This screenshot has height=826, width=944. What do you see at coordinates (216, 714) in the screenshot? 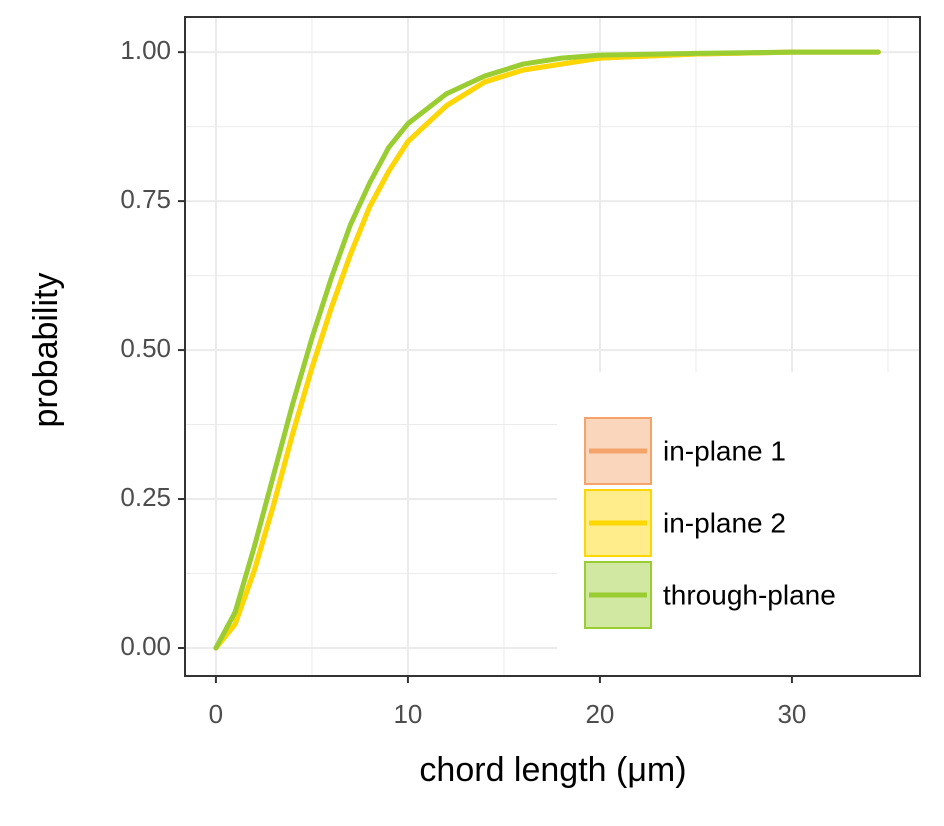
I see `x-tick-label: 0` at bounding box center [216, 714].